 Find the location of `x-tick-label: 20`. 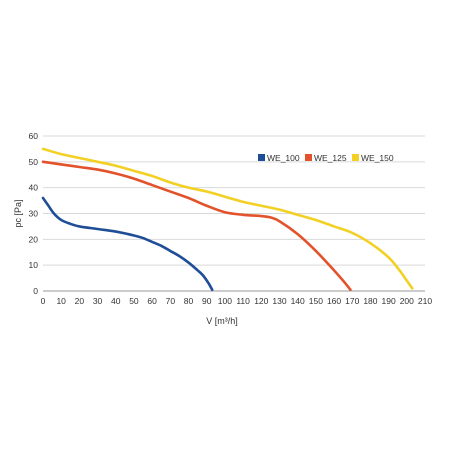

x-tick-label: 20 is located at coordinates (80, 301).